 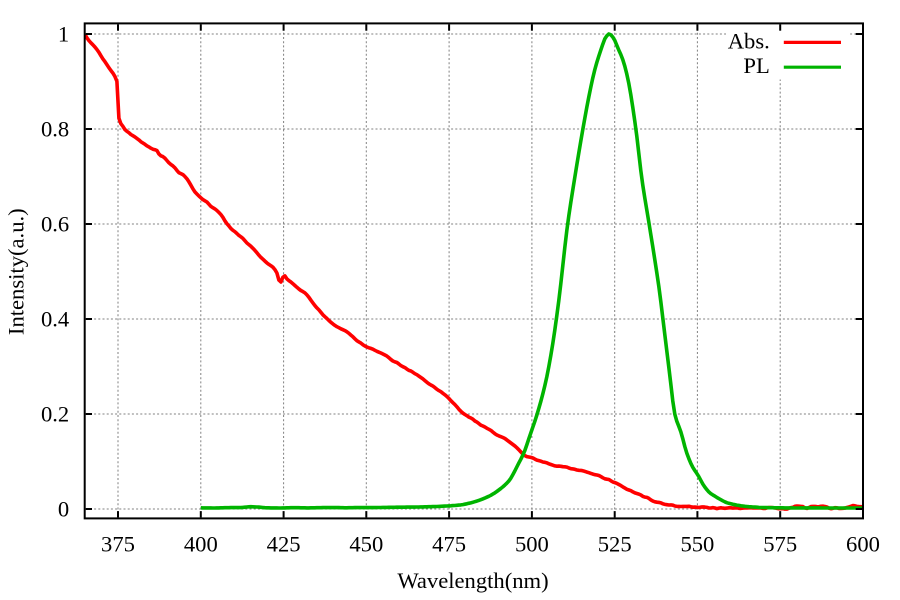 What do you see at coordinates (472, 580) in the screenshot?
I see `svg-text: Wavelength(nm)` at bounding box center [472, 580].